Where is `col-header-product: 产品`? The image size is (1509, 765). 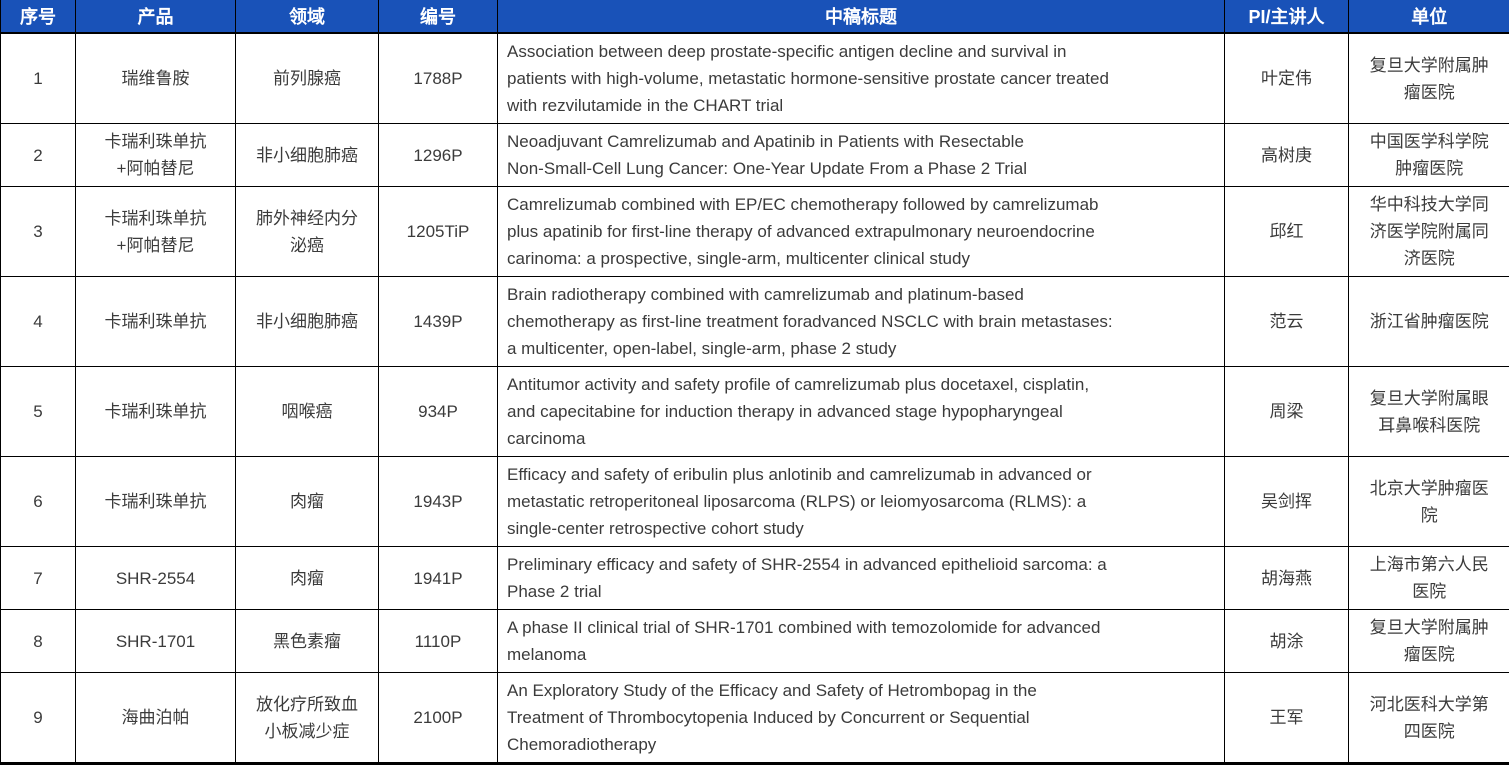
col-header-product: 产品 is located at coordinates (156, 16).